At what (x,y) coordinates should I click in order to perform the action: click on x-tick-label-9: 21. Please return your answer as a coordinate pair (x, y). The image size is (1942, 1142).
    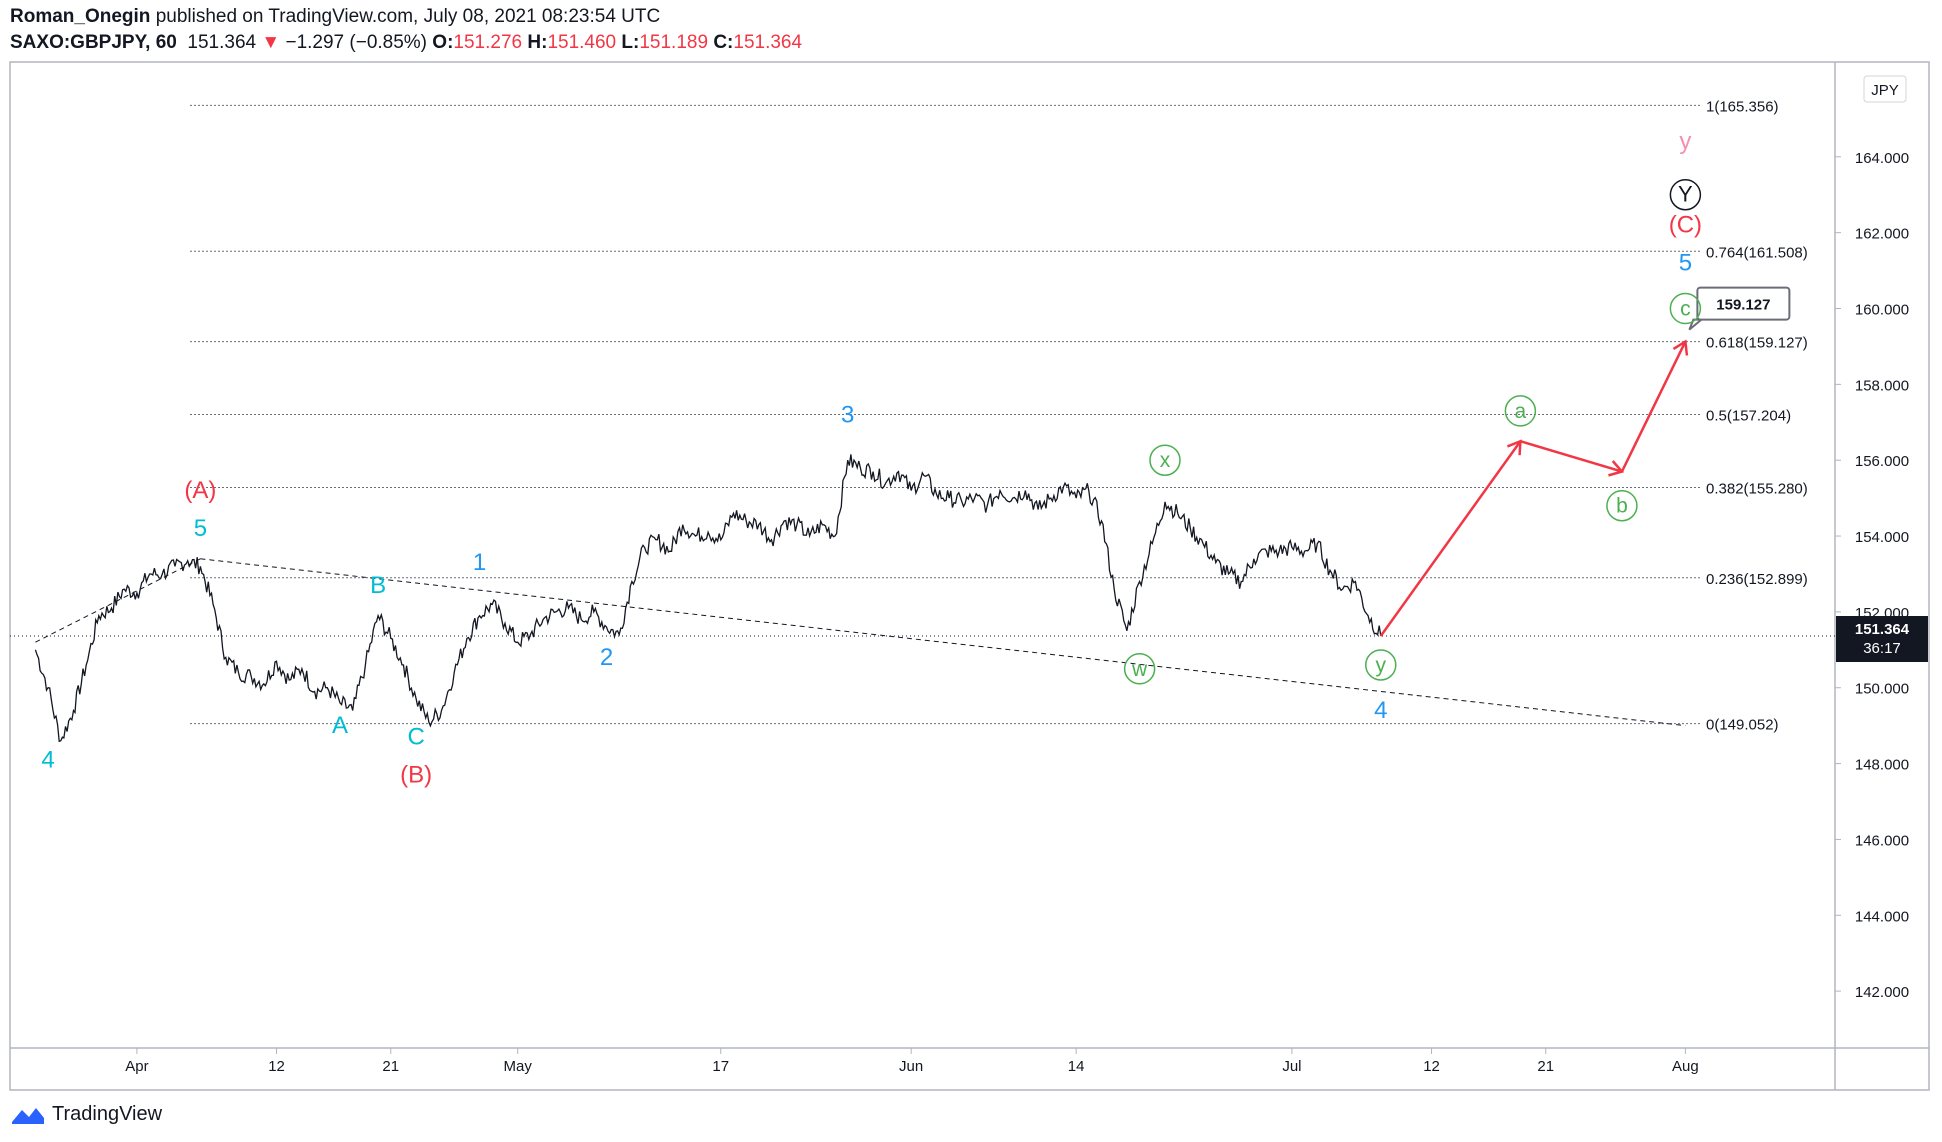
    Looking at the image, I should click on (1545, 1066).